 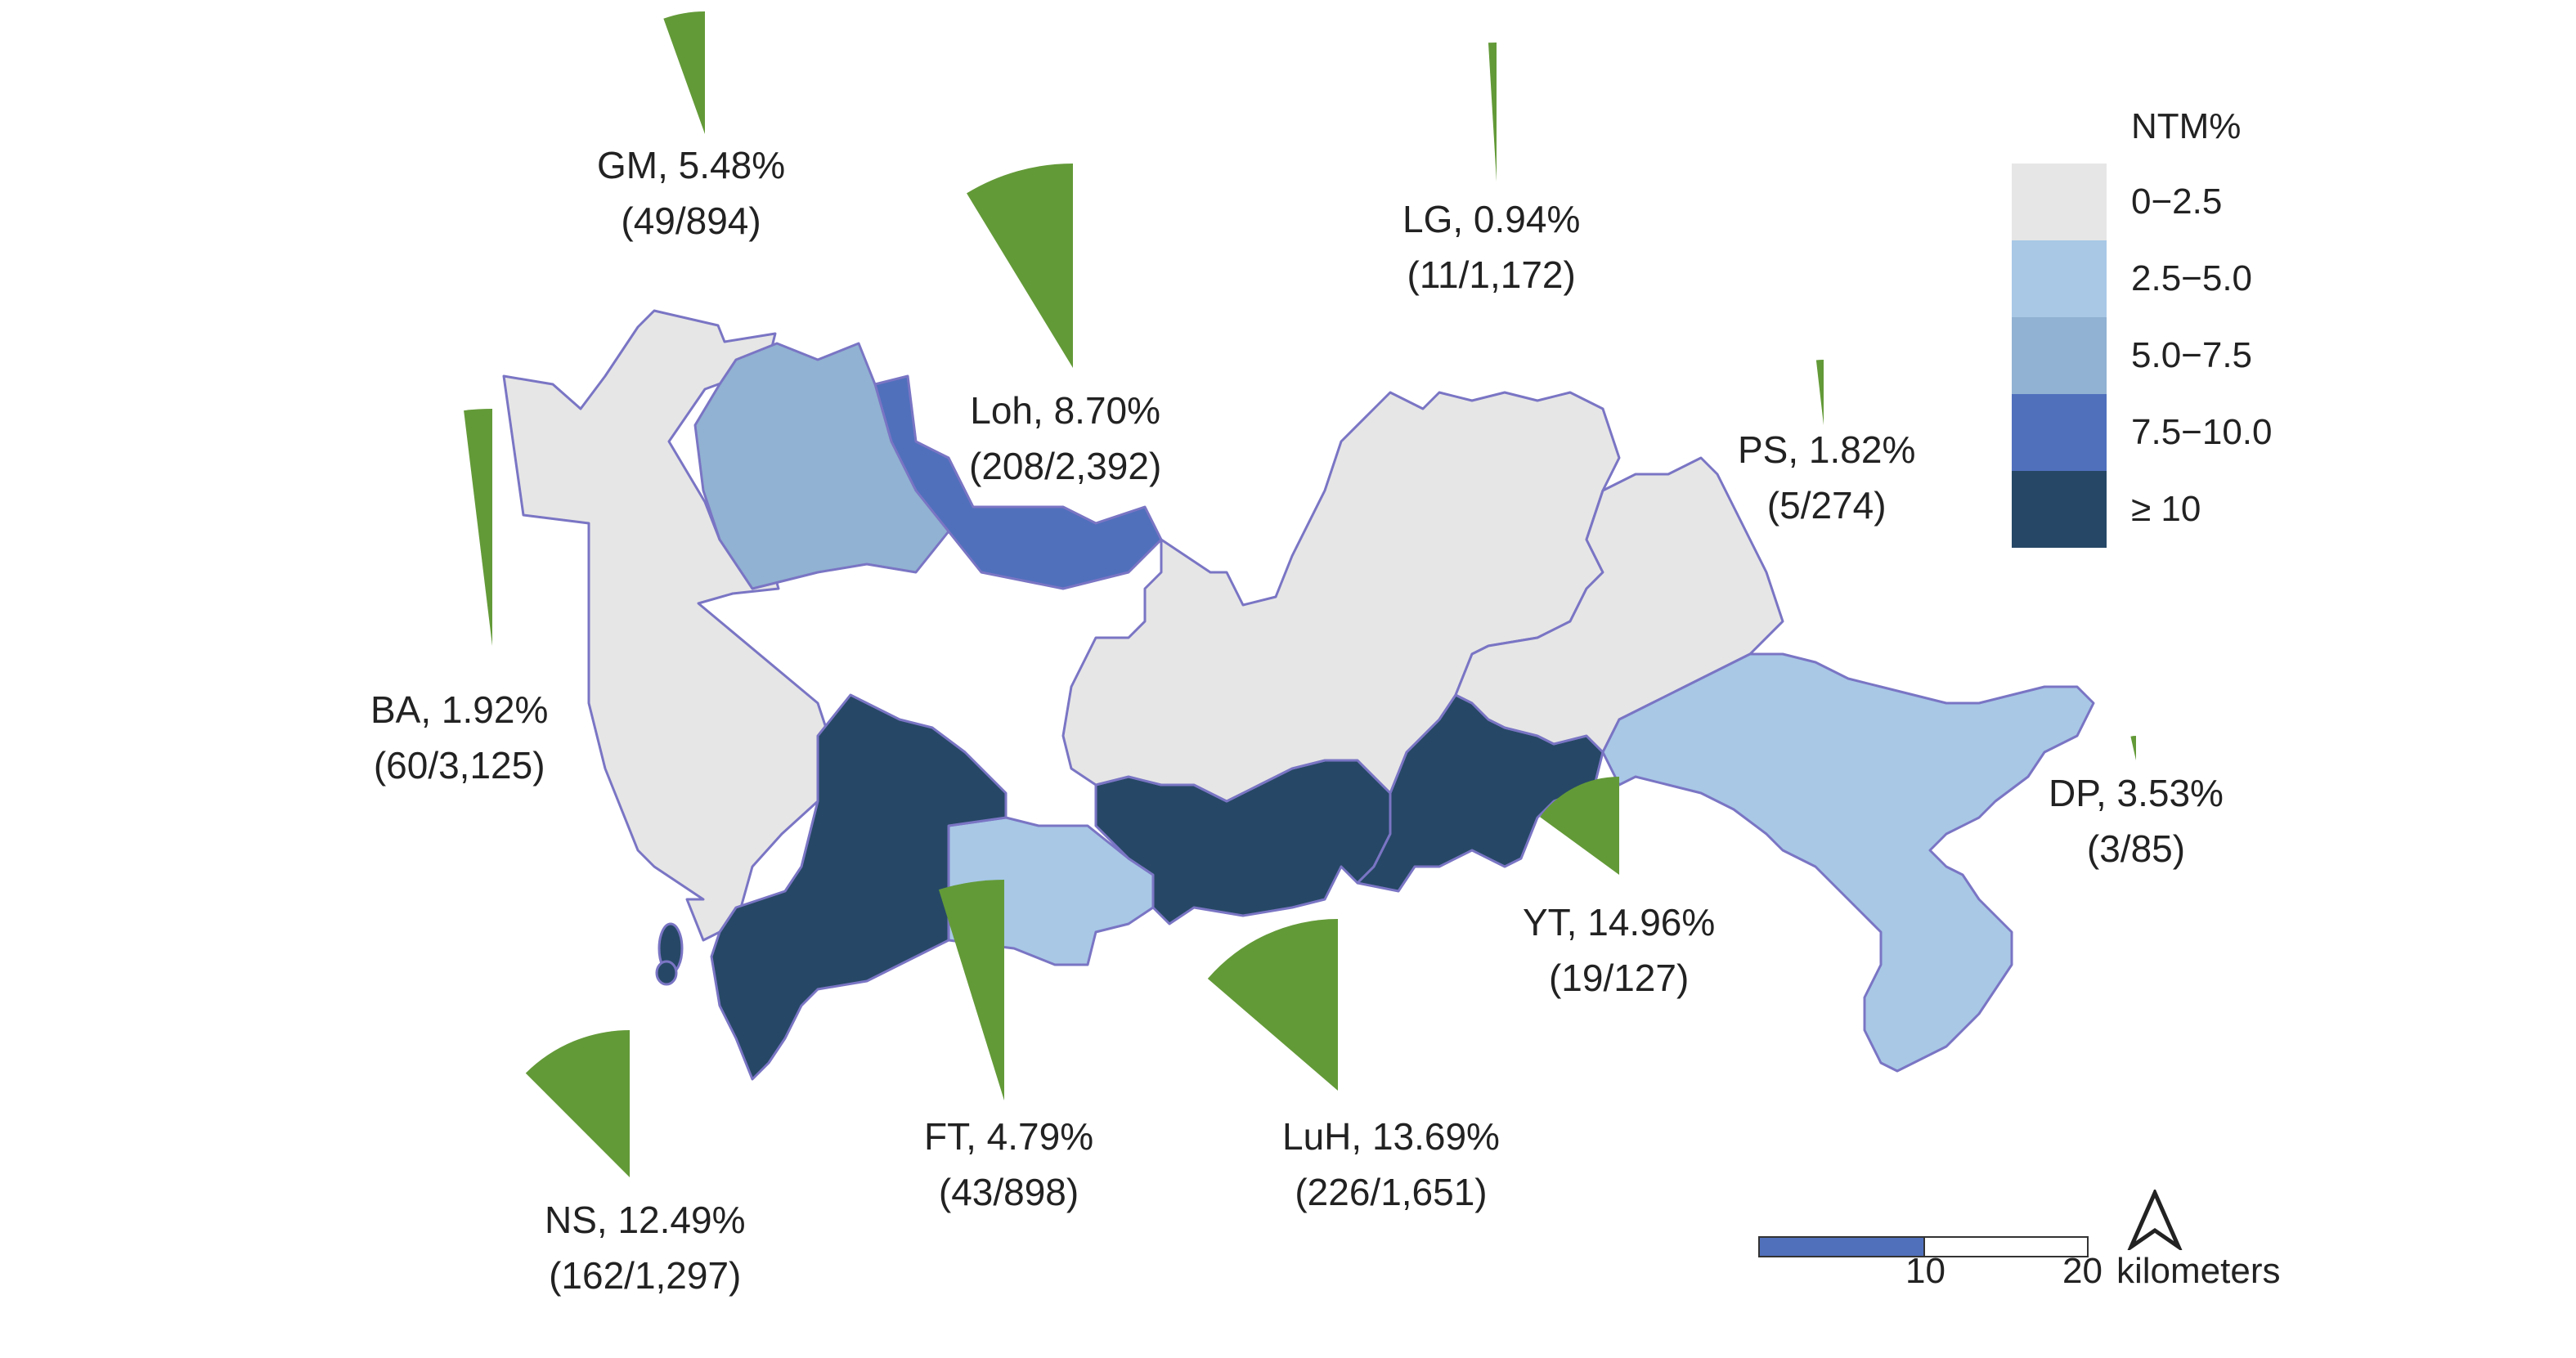 I want to click on region-ns, so click(x=859, y=887).